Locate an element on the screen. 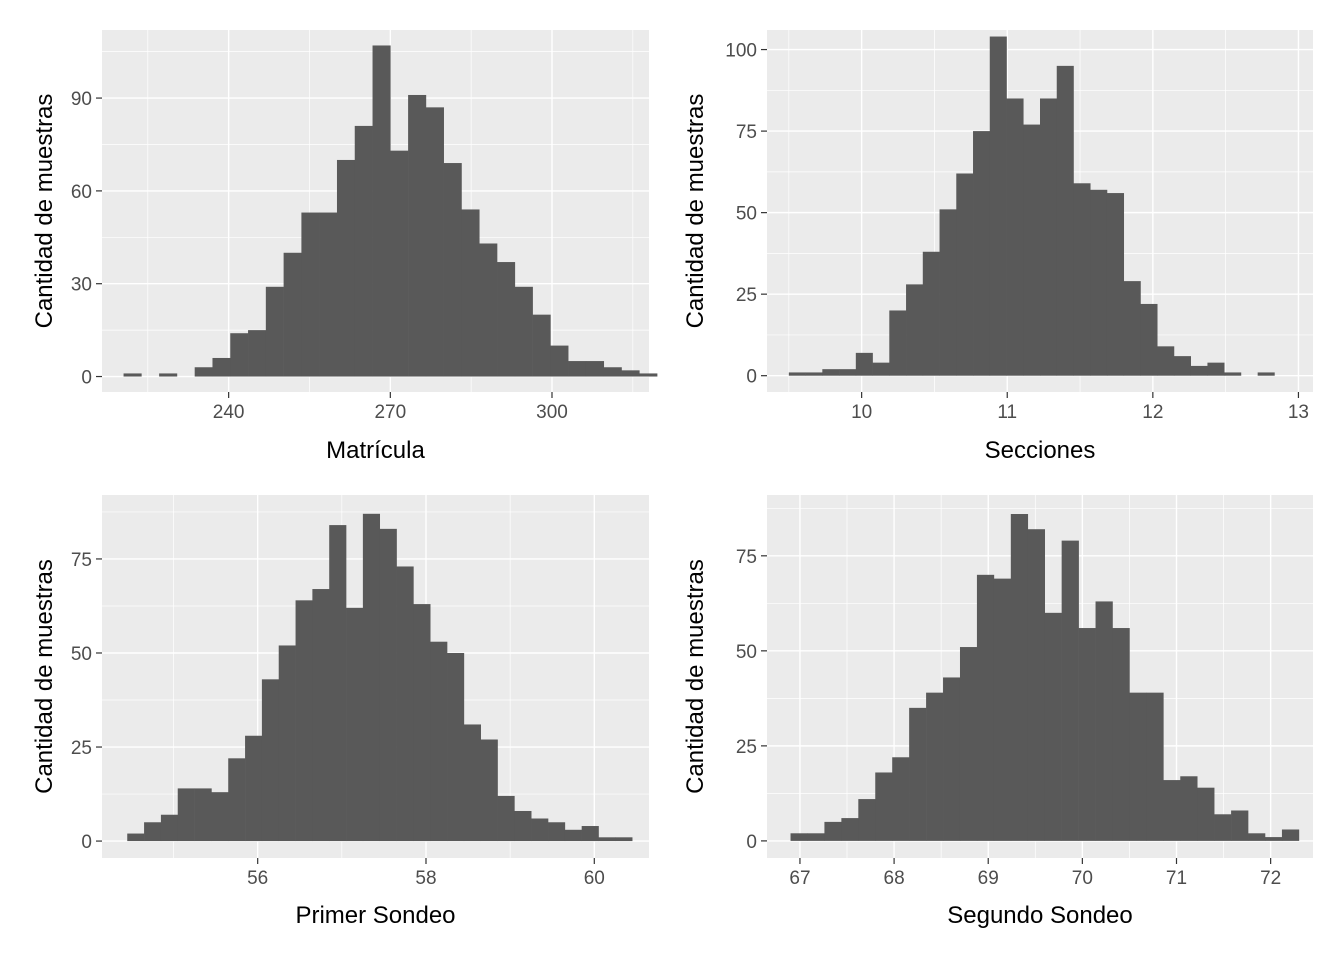  x-tick-label: 13 is located at coordinates (1298, 412).